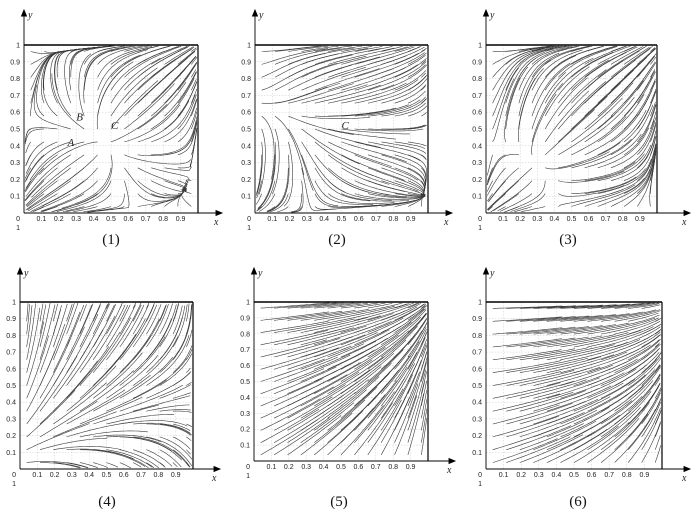 The width and height of the screenshot is (700, 517). What do you see at coordinates (578, 502) in the screenshot?
I see `caption-panel-6: (6)` at bounding box center [578, 502].